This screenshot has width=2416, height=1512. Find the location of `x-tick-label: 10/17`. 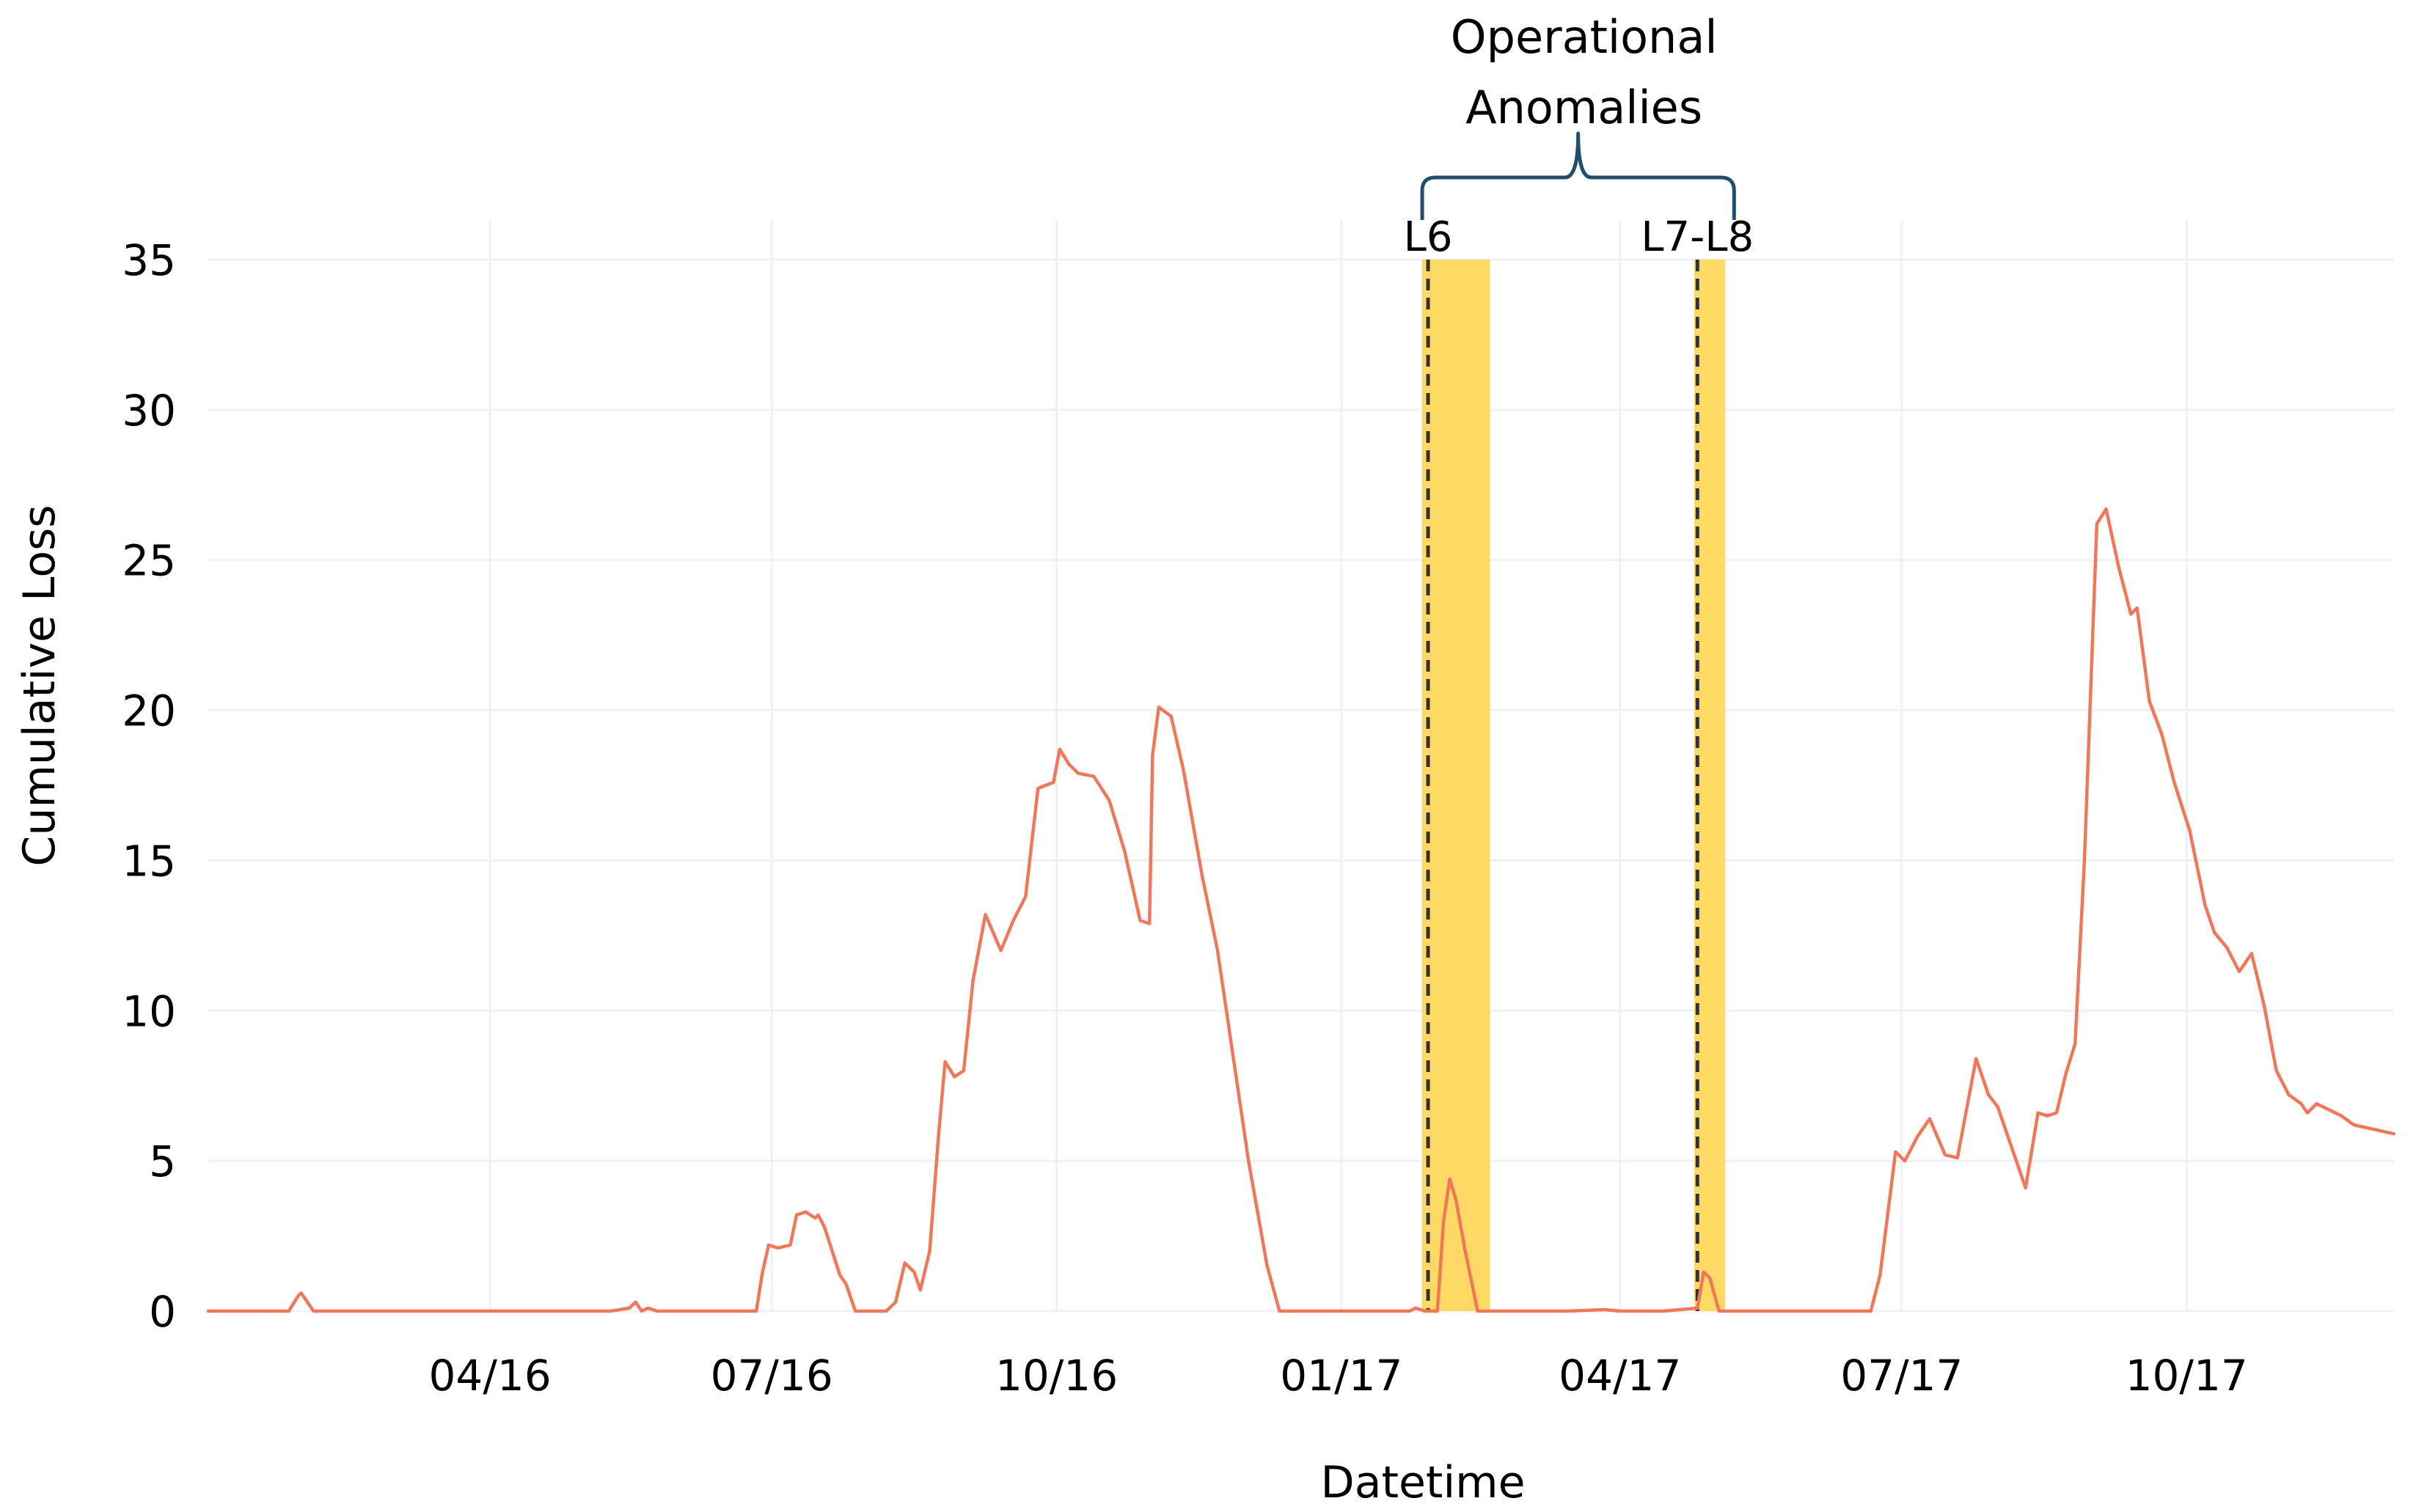

x-tick-label: 10/17 is located at coordinates (2187, 1376).